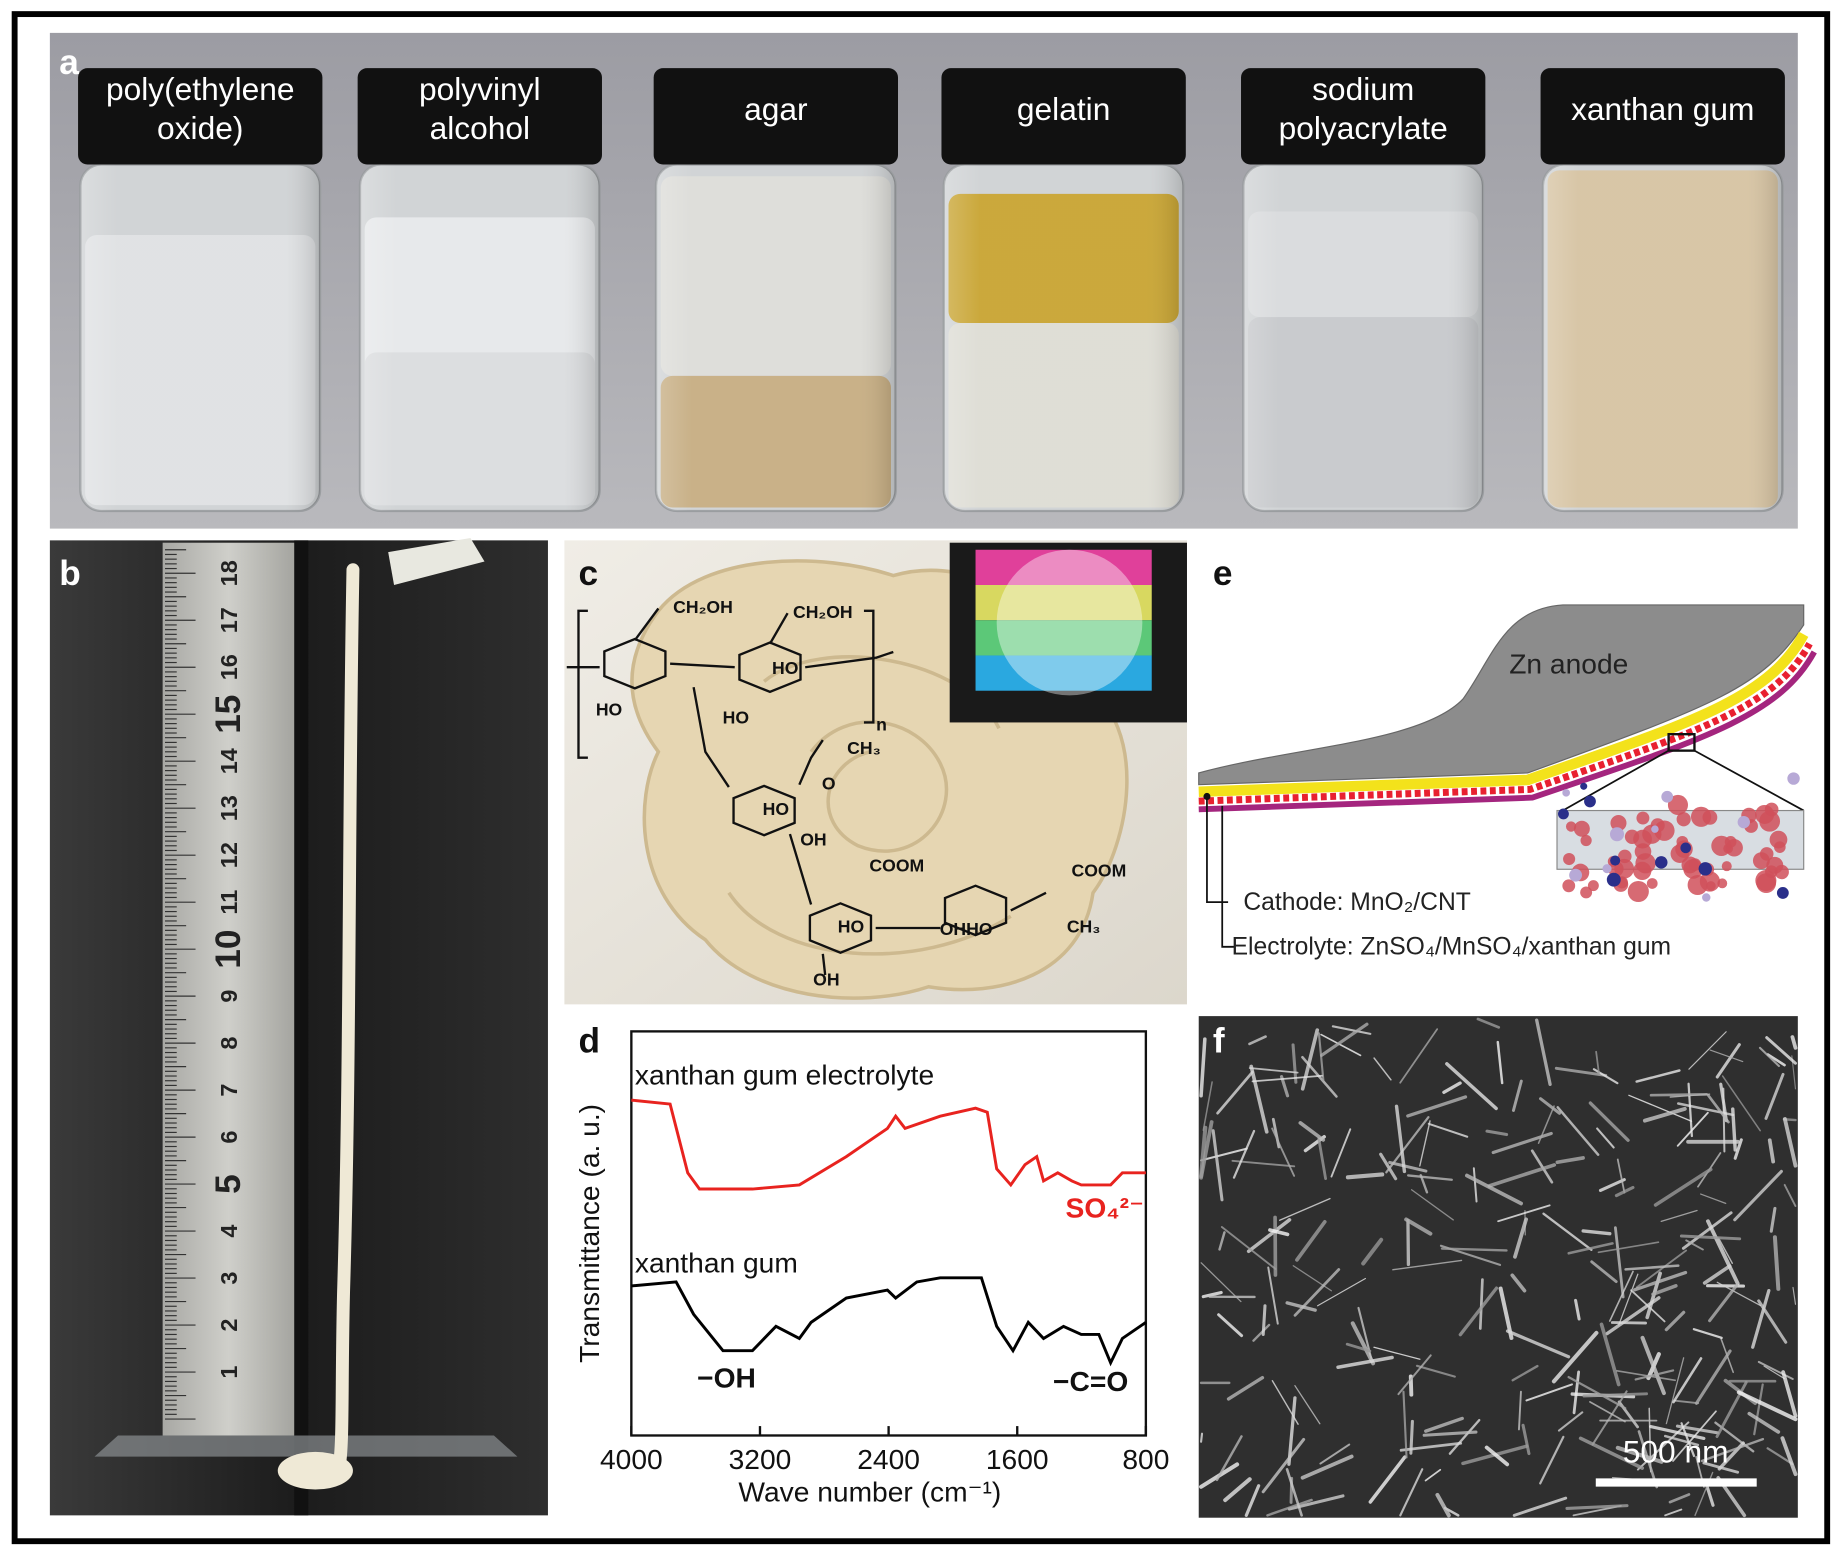  Describe the element at coordinates (229, 1043) in the screenshot. I see `ruler-number: 8` at that location.